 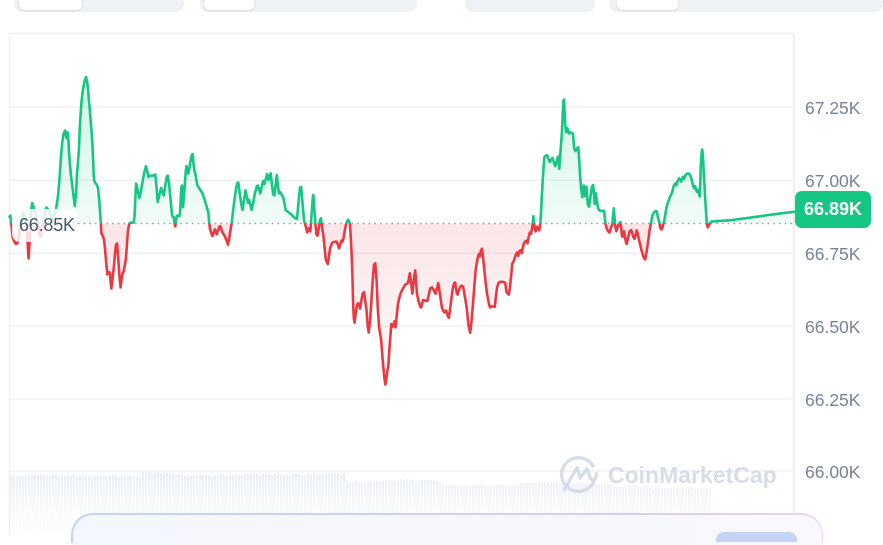 What do you see at coordinates (692, 475) in the screenshot?
I see `svg-text: CoinMarketCap` at bounding box center [692, 475].